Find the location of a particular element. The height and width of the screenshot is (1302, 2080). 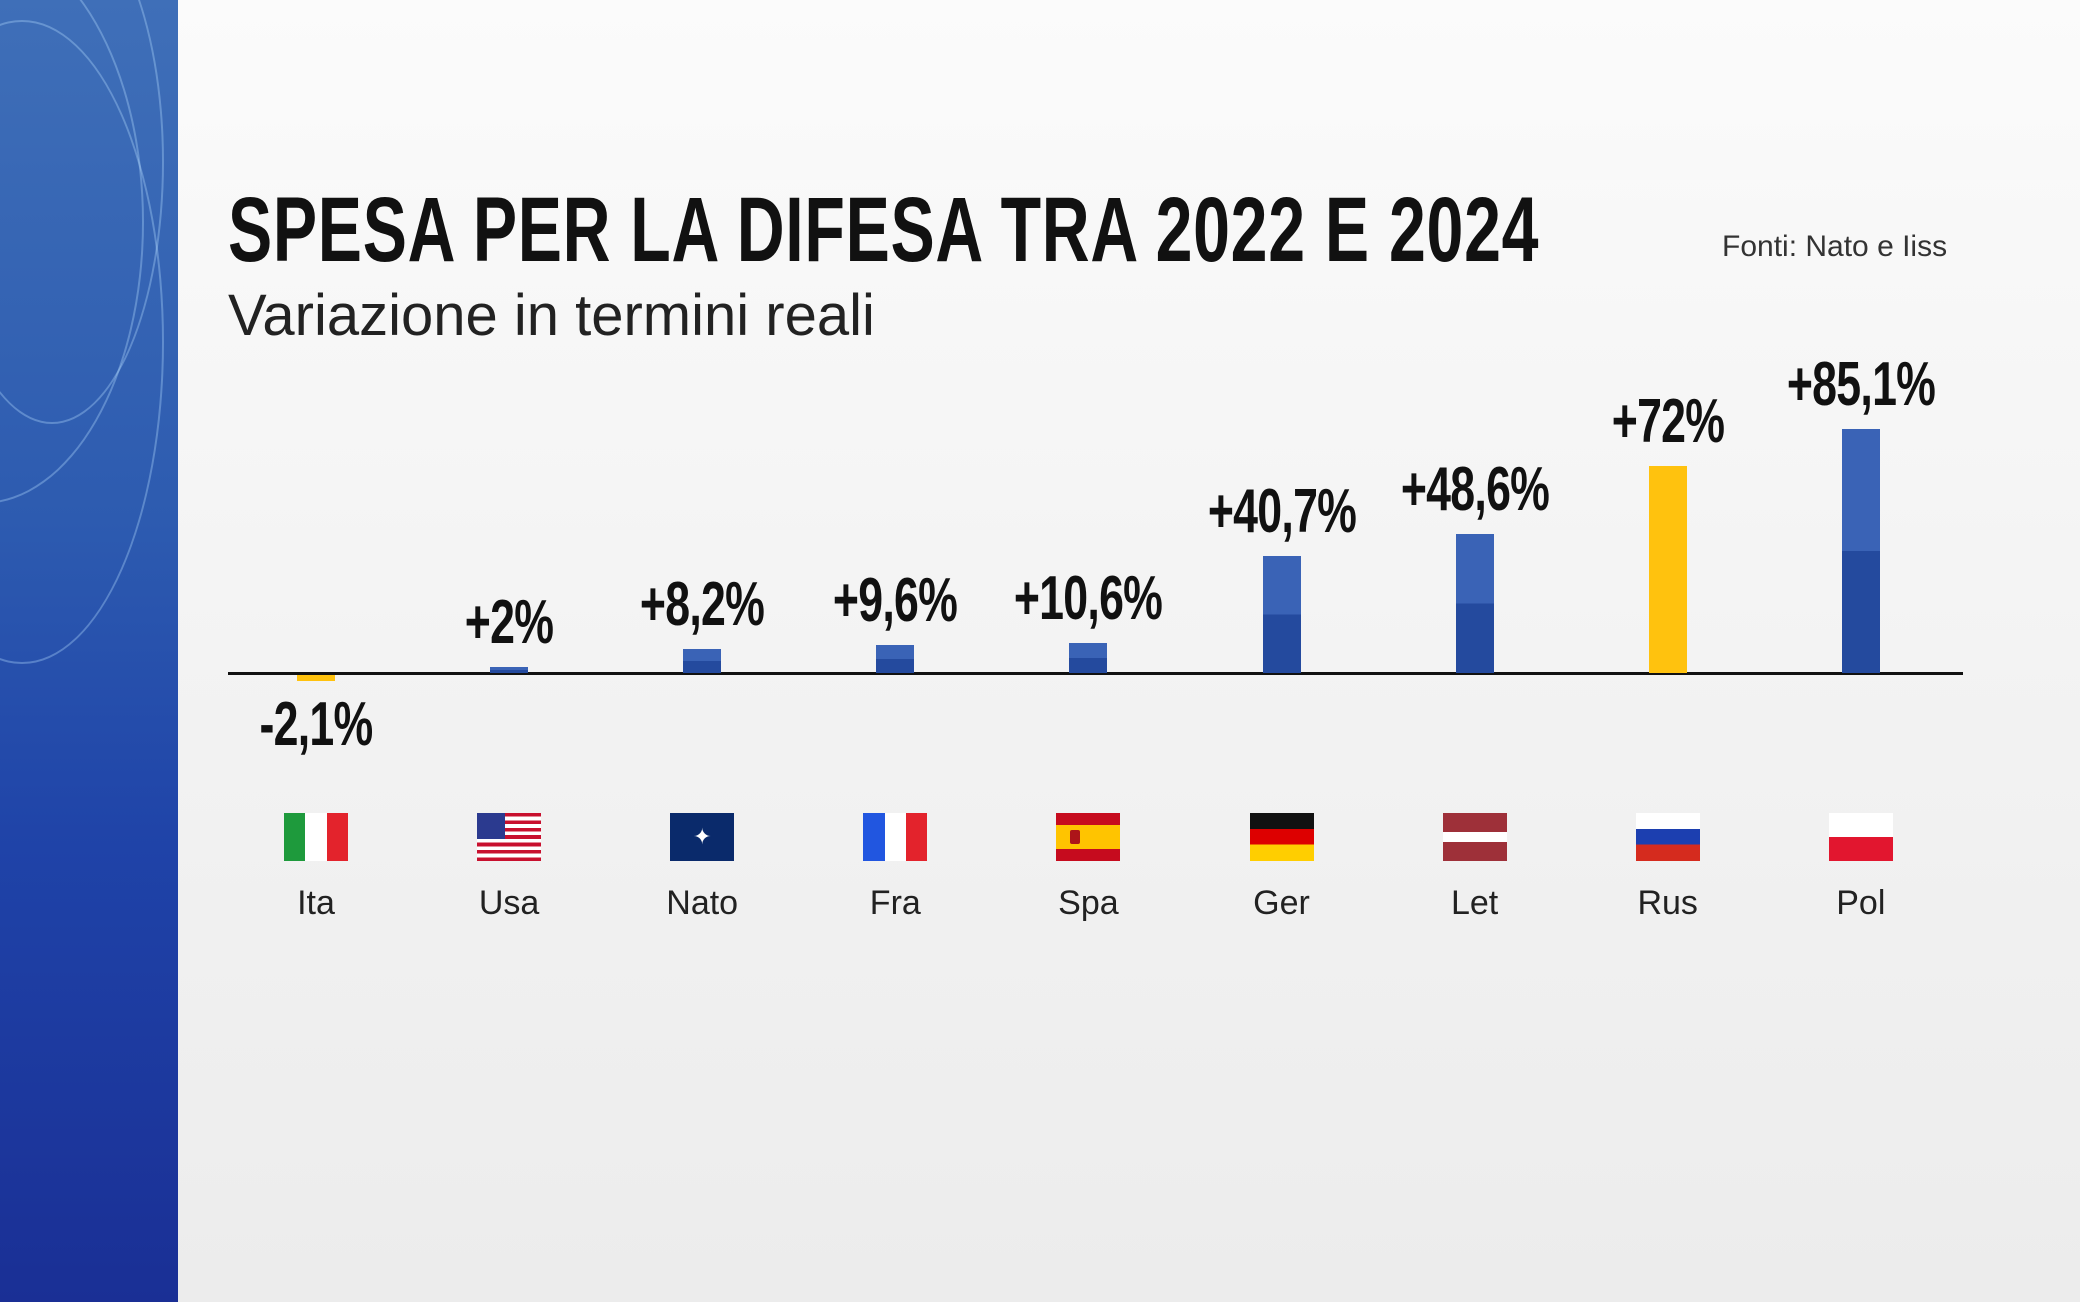

chart-subtitle: Variazione in termini reali is located at coordinates (551, 315).